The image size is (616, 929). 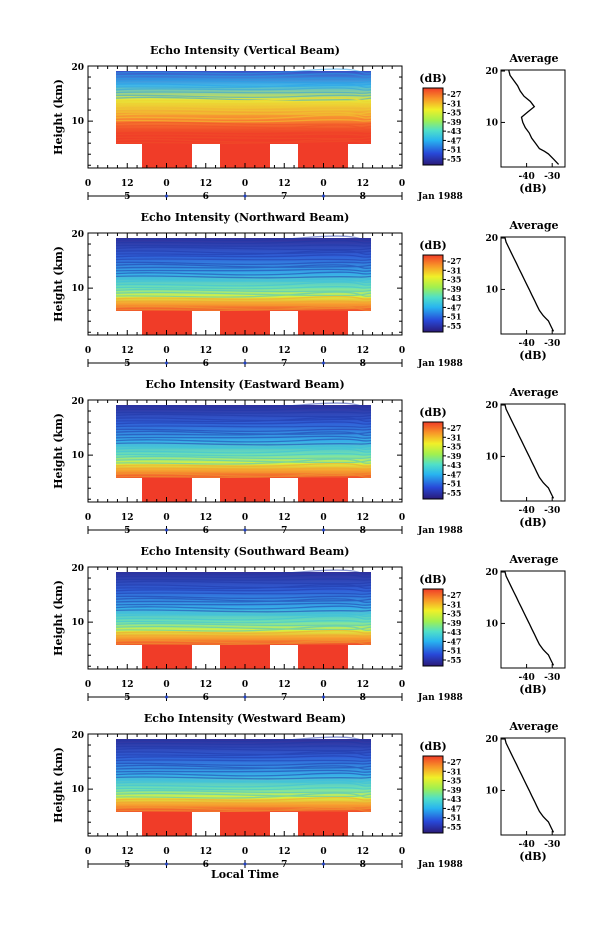 What do you see at coordinates (363, 698) in the screenshot?
I see `x-day-tick-label: 8` at bounding box center [363, 698].